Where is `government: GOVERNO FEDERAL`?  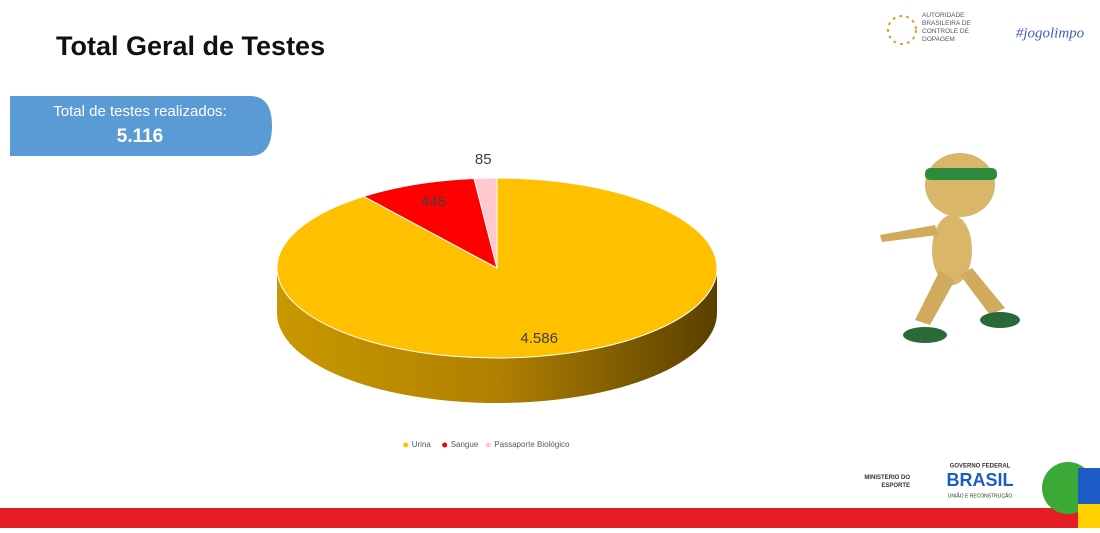
government: GOVERNO FEDERAL is located at coordinates (980, 467).